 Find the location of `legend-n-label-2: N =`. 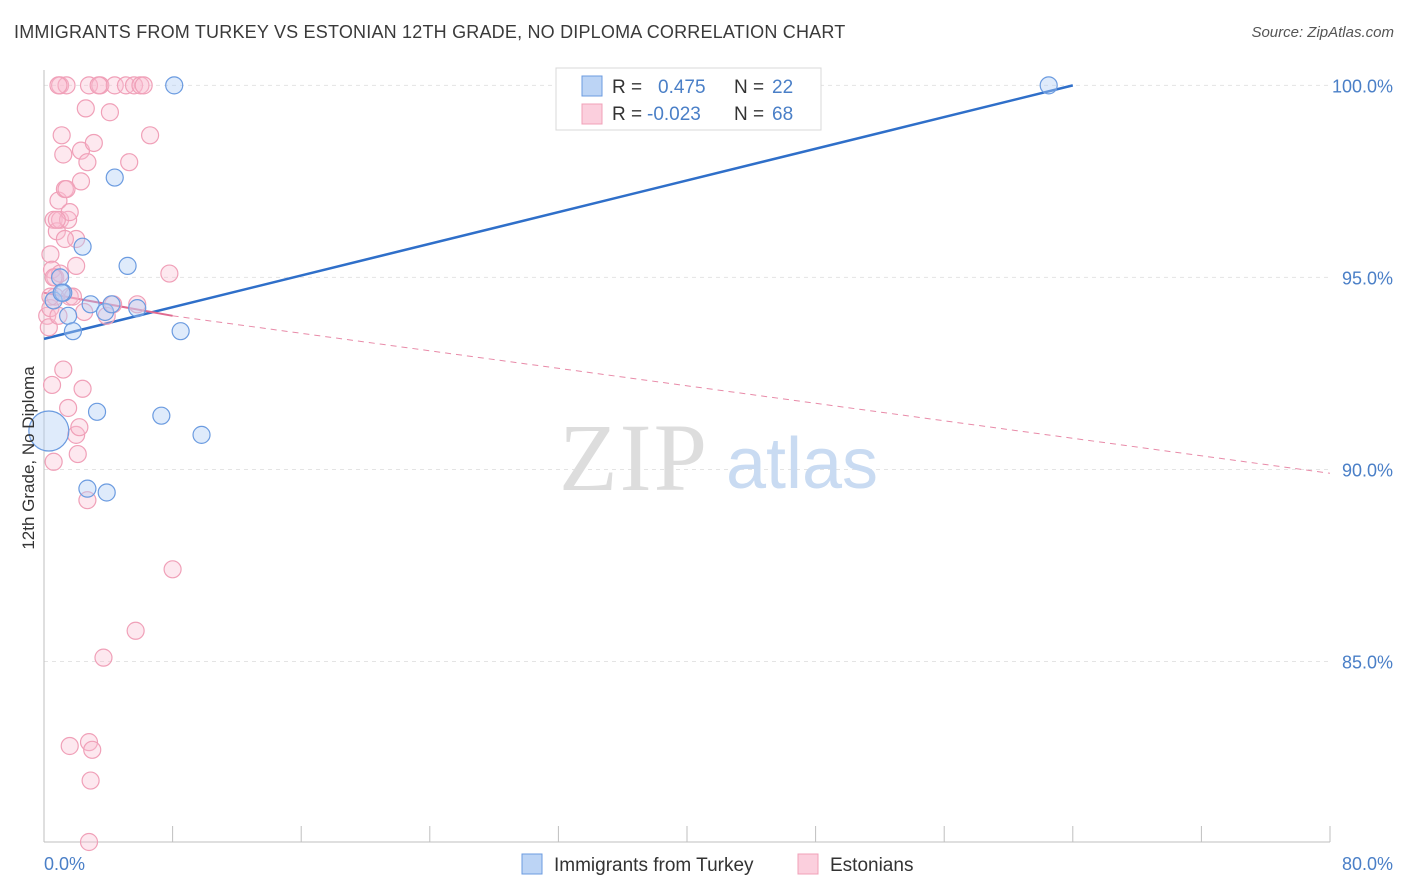

legend-n-label-2: N = is located at coordinates (749, 114).